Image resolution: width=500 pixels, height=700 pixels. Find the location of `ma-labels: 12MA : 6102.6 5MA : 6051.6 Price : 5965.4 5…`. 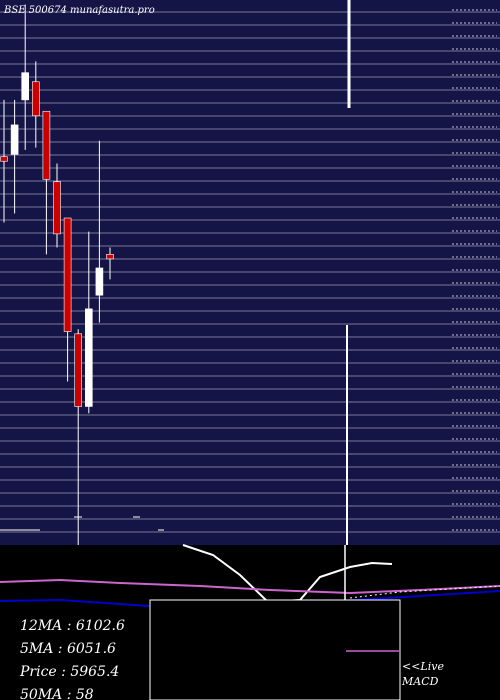

ma-labels: 12MA : 6102.6 5MA : 6051.6 Price : 5965.4 5… is located at coordinates (72, 659).